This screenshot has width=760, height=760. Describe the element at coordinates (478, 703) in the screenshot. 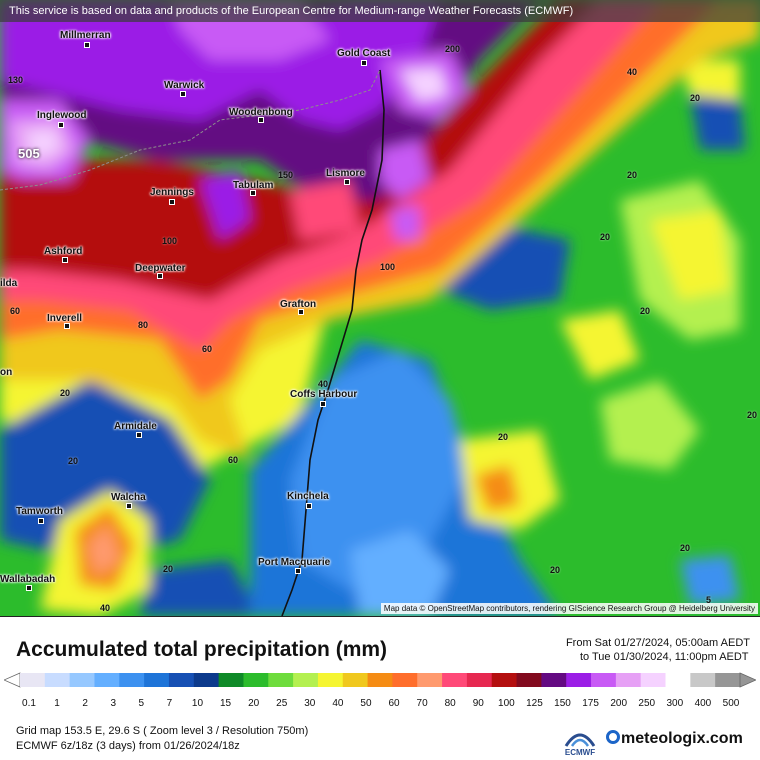

I see `legend-label: 90` at that location.